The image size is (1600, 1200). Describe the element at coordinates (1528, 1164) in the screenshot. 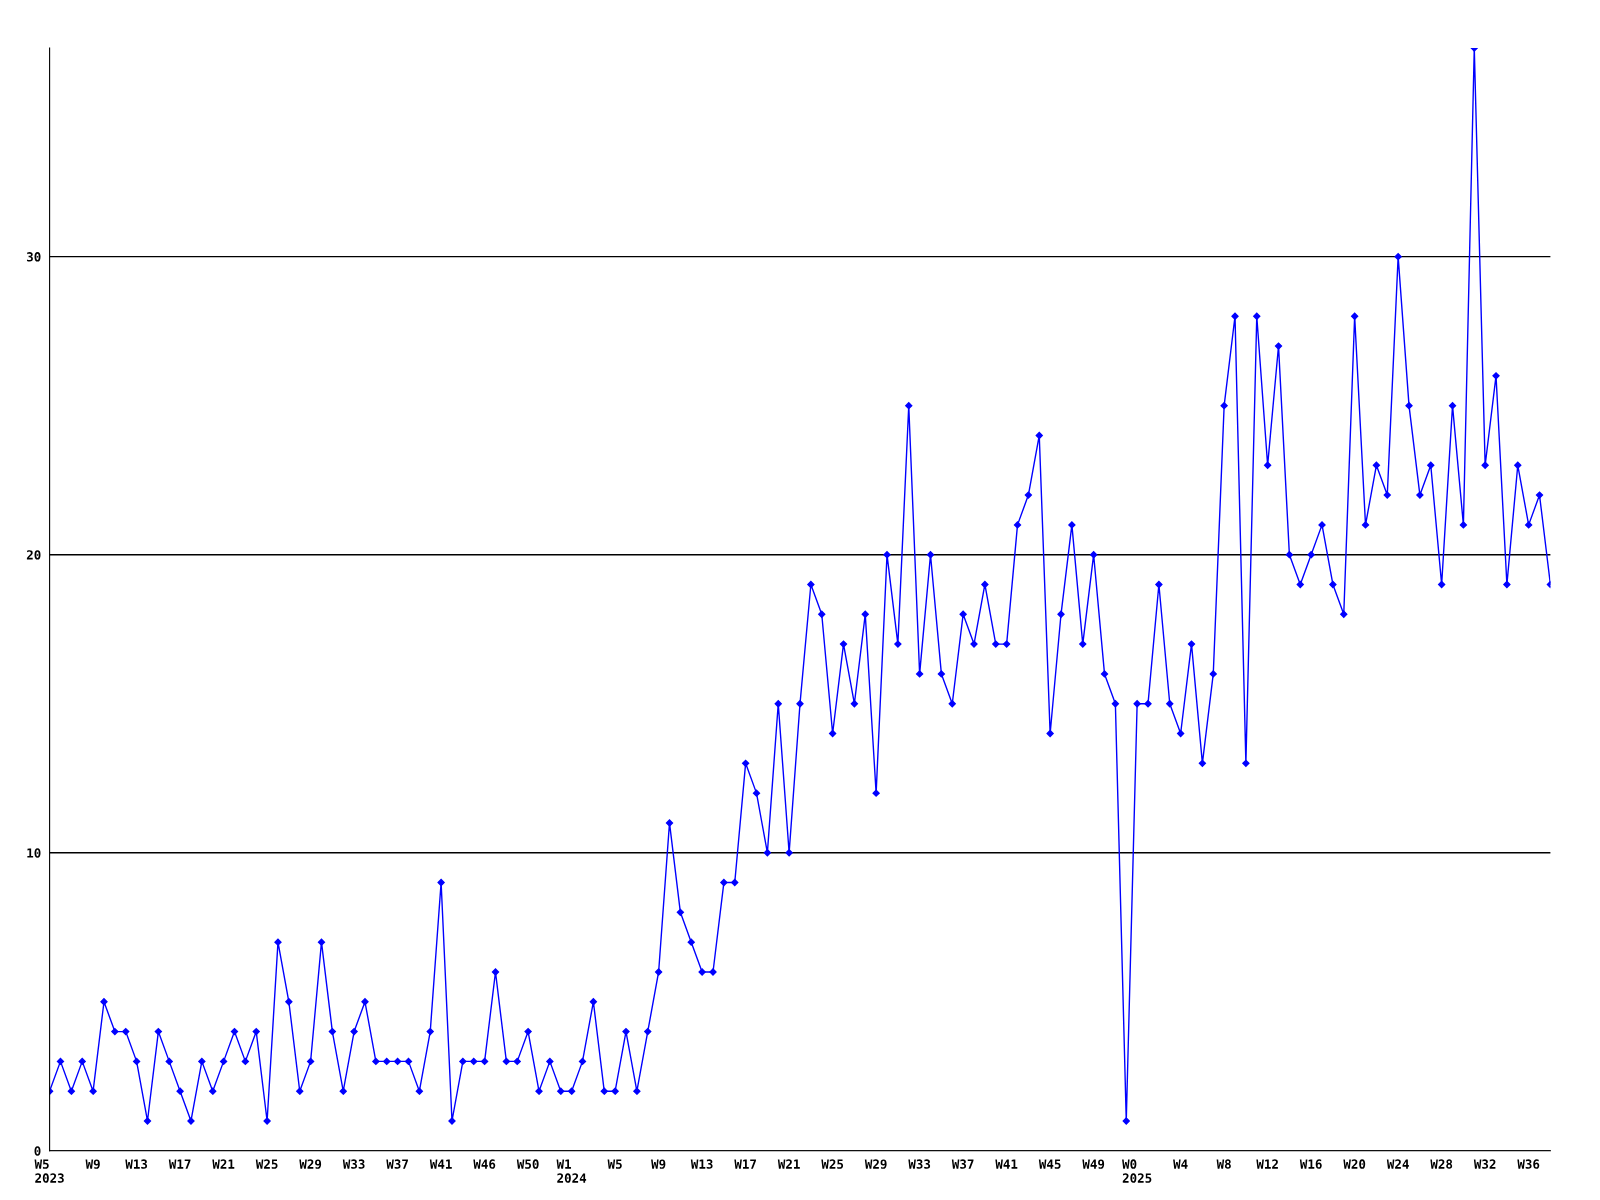

I see `x-tick-label: W36` at that location.